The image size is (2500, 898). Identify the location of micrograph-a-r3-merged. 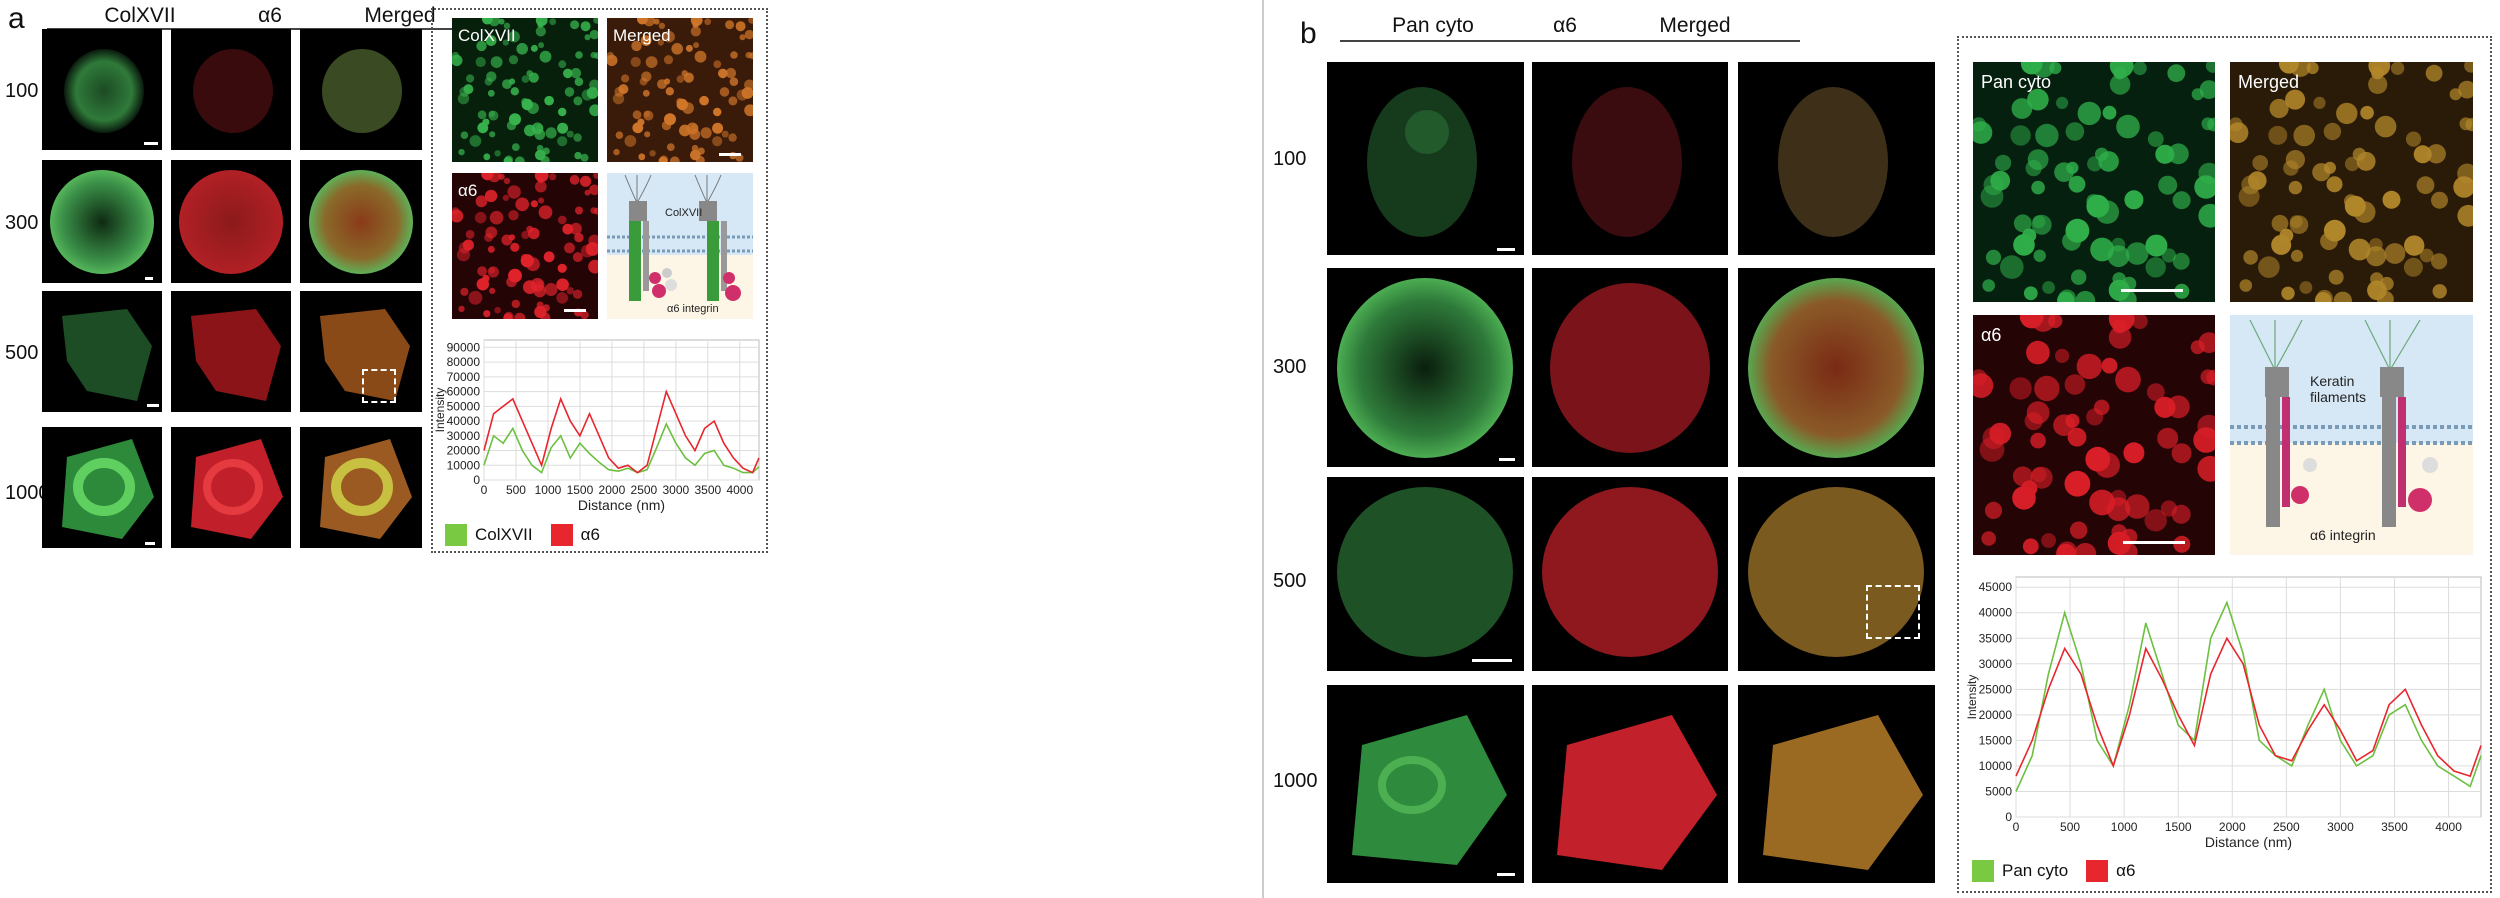
(361, 351).